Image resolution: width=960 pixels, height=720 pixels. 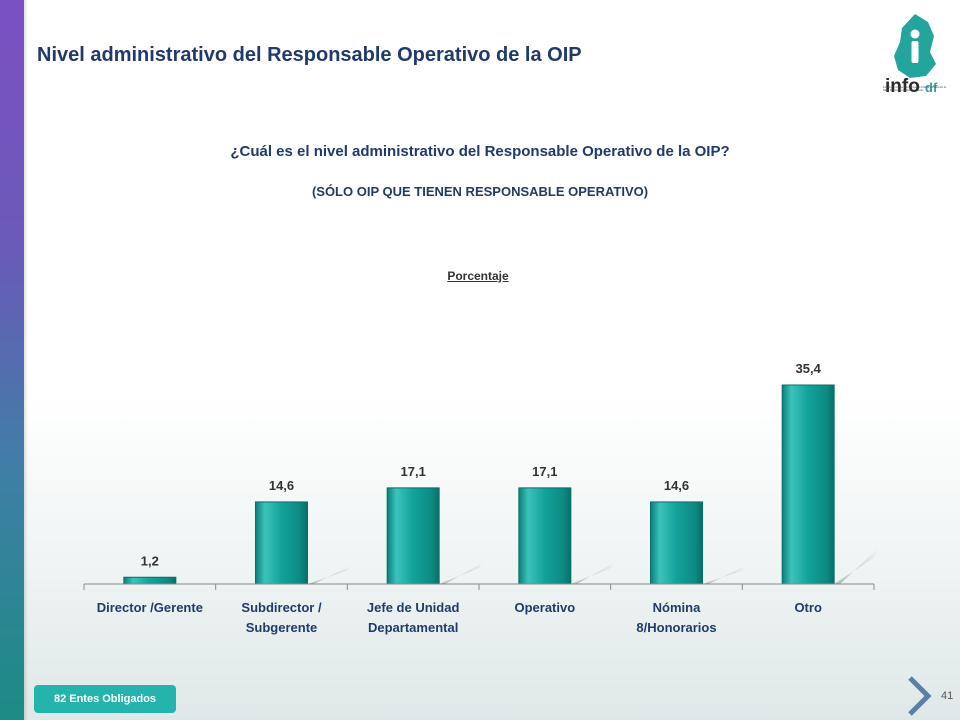 I want to click on logo-person-body, so click(x=915, y=52).